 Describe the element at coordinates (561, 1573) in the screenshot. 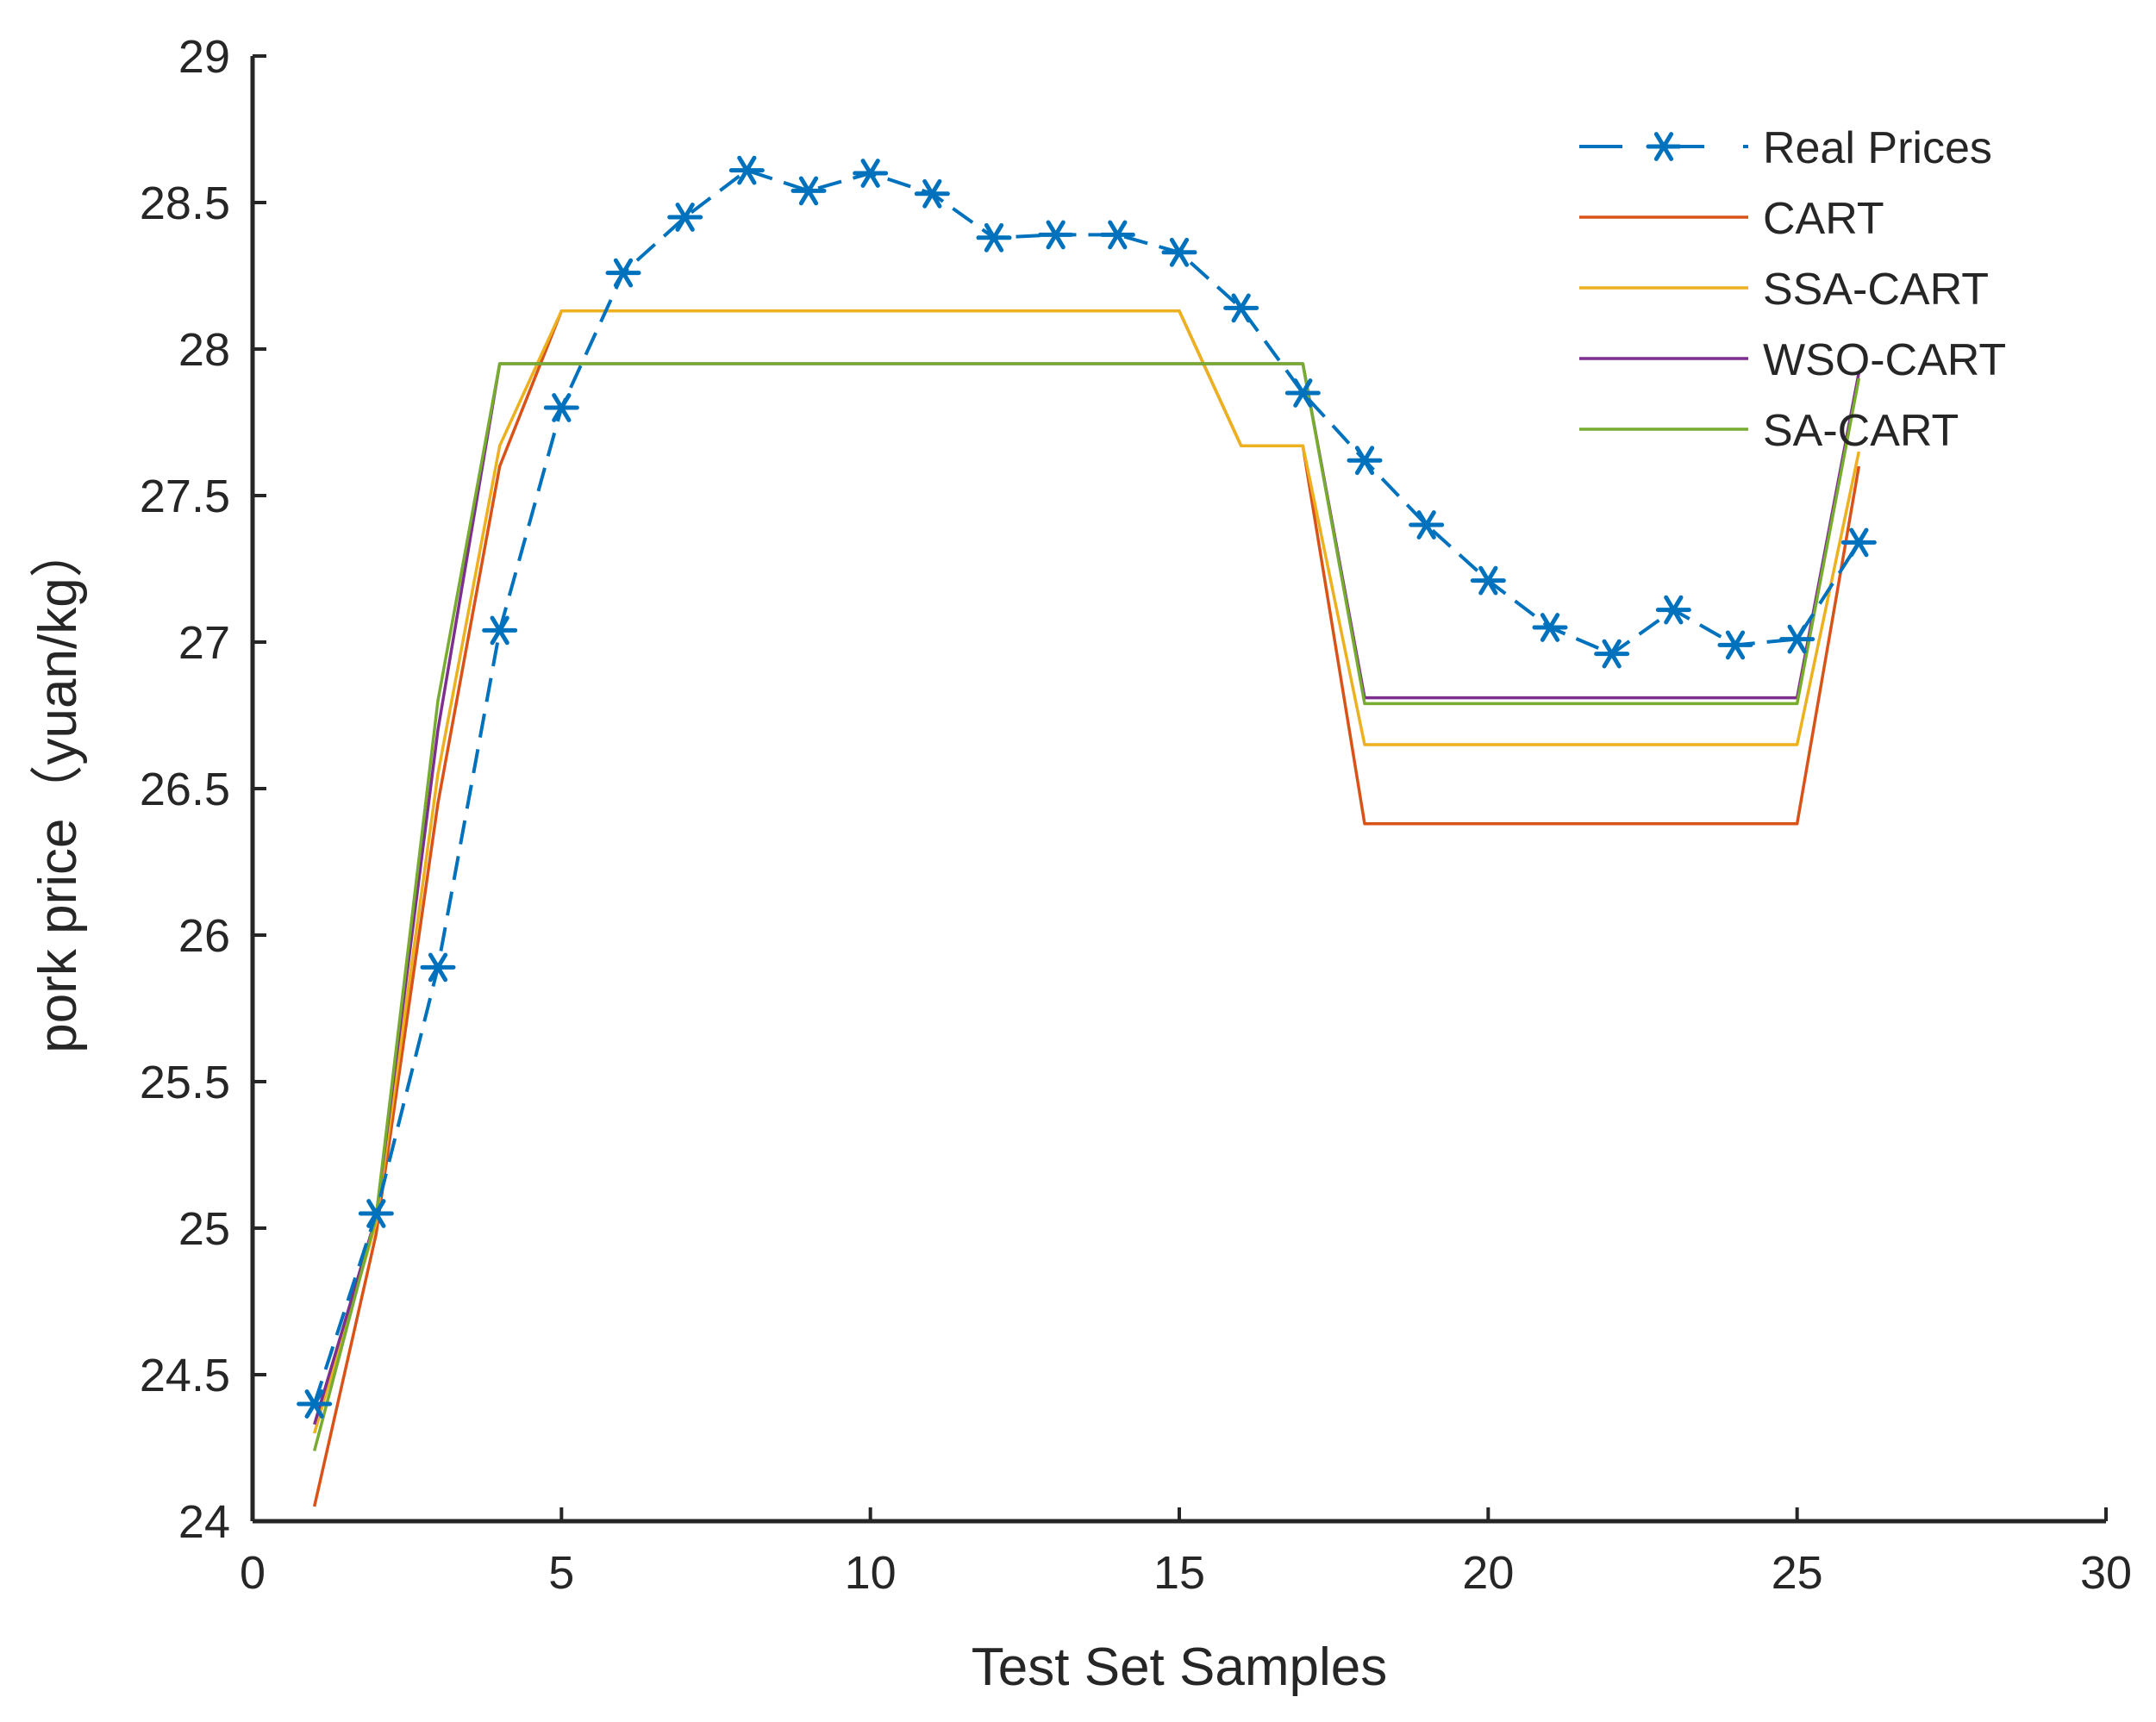

I see `x-tick-label: 5` at that location.